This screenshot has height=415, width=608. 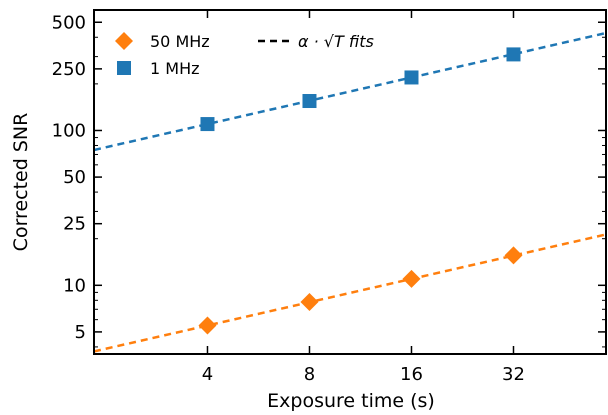 I want to click on y-tick-label-5: 250, so click(x=69, y=69).